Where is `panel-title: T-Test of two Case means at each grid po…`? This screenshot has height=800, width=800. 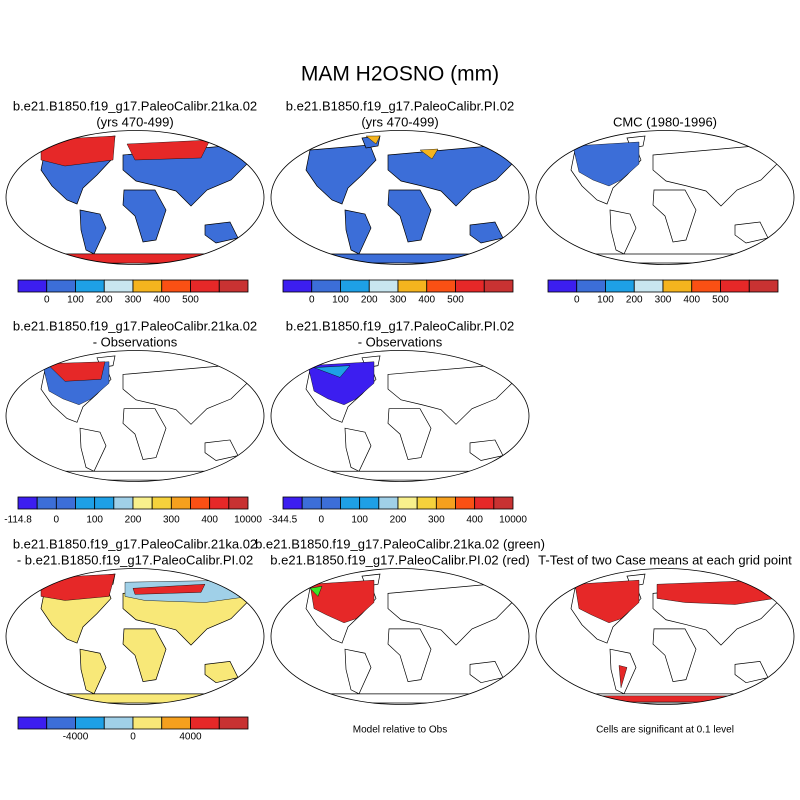
panel-title: T-Test of two Case means at each grid po… is located at coordinates (665, 559).